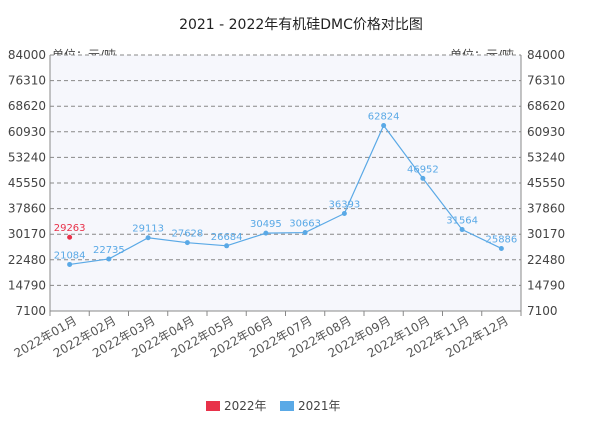 The height and width of the screenshot is (431, 602). I want to click on data-label: 22735, so click(109, 250).